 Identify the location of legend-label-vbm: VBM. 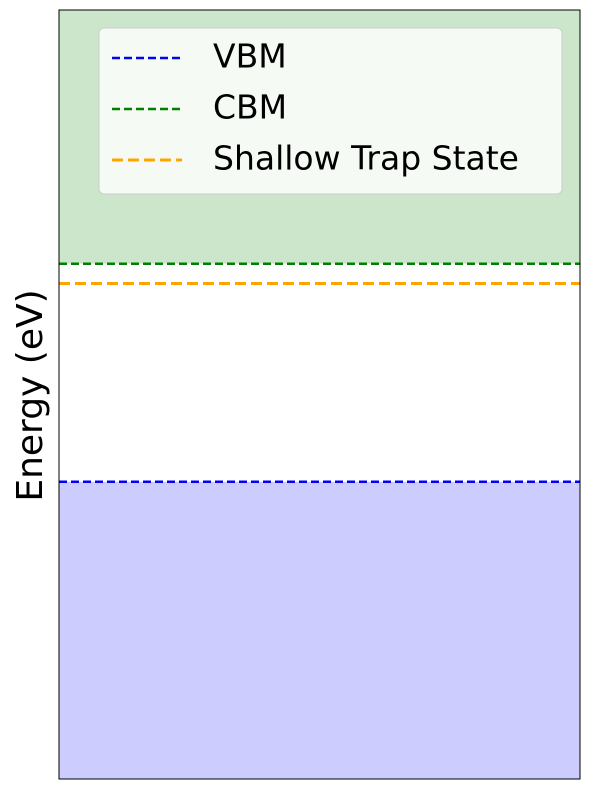
(250, 56).